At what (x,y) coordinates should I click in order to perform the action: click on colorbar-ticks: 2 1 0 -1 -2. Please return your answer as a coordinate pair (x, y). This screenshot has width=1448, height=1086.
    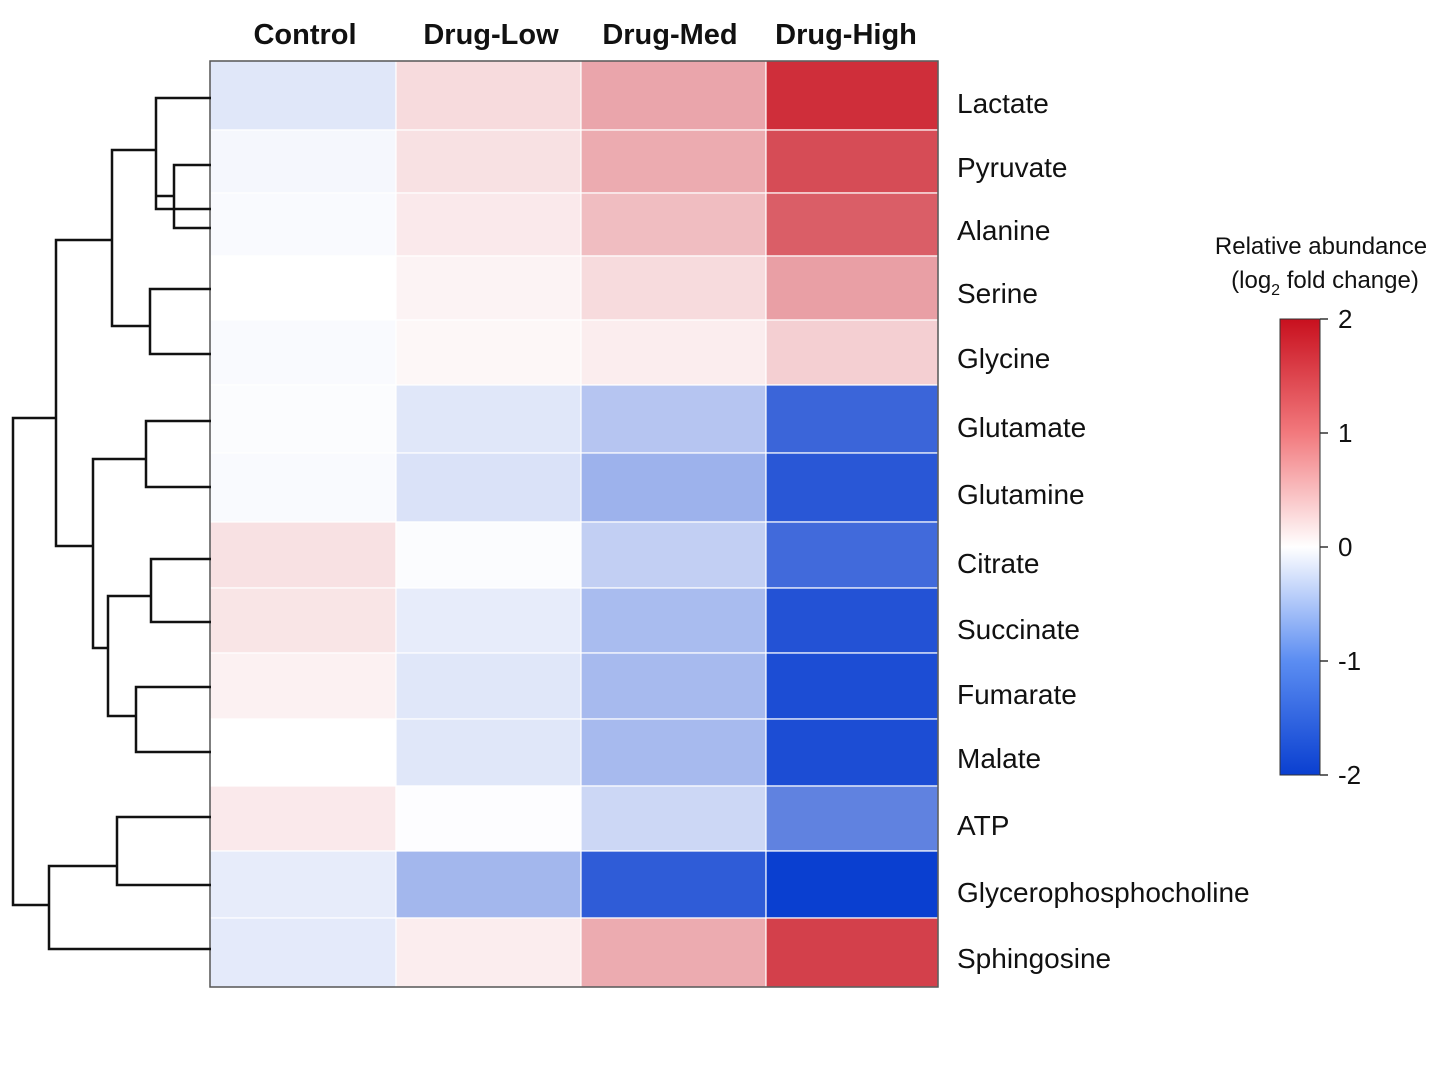
    Looking at the image, I should click on (1340, 547).